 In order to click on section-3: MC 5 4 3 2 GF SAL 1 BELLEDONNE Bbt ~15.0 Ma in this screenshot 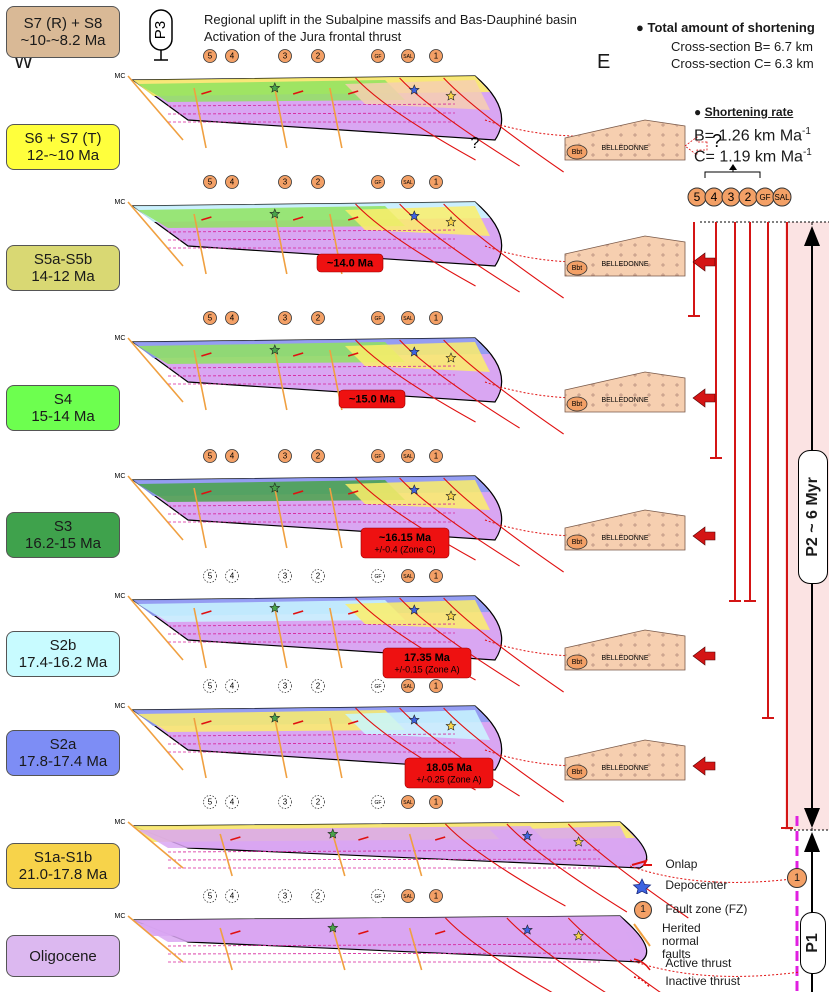, I will do `click(415, 373)`.